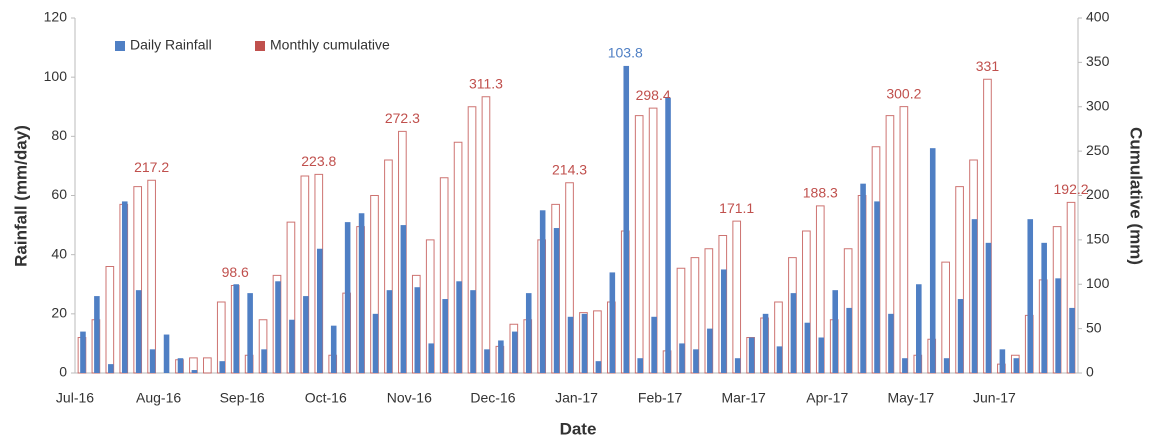 The width and height of the screenshot is (1149, 445). What do you see at coordinates (994, 398) in the screenshot?
I see `x-tick-label: Jun-17` at bounding box center [994, 398].